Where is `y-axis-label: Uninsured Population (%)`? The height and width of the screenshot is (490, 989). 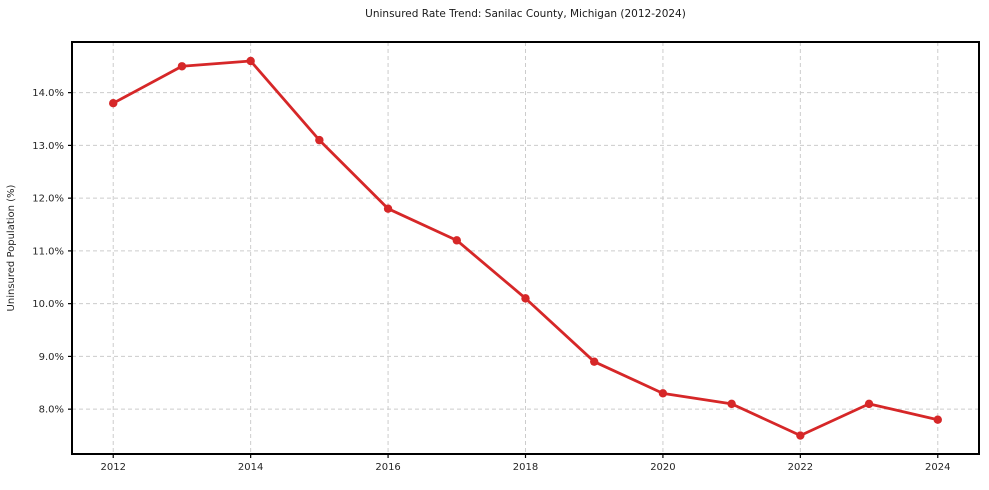 y-axis-label: Uninsured Population (%) is located at coordinates (11, 247).